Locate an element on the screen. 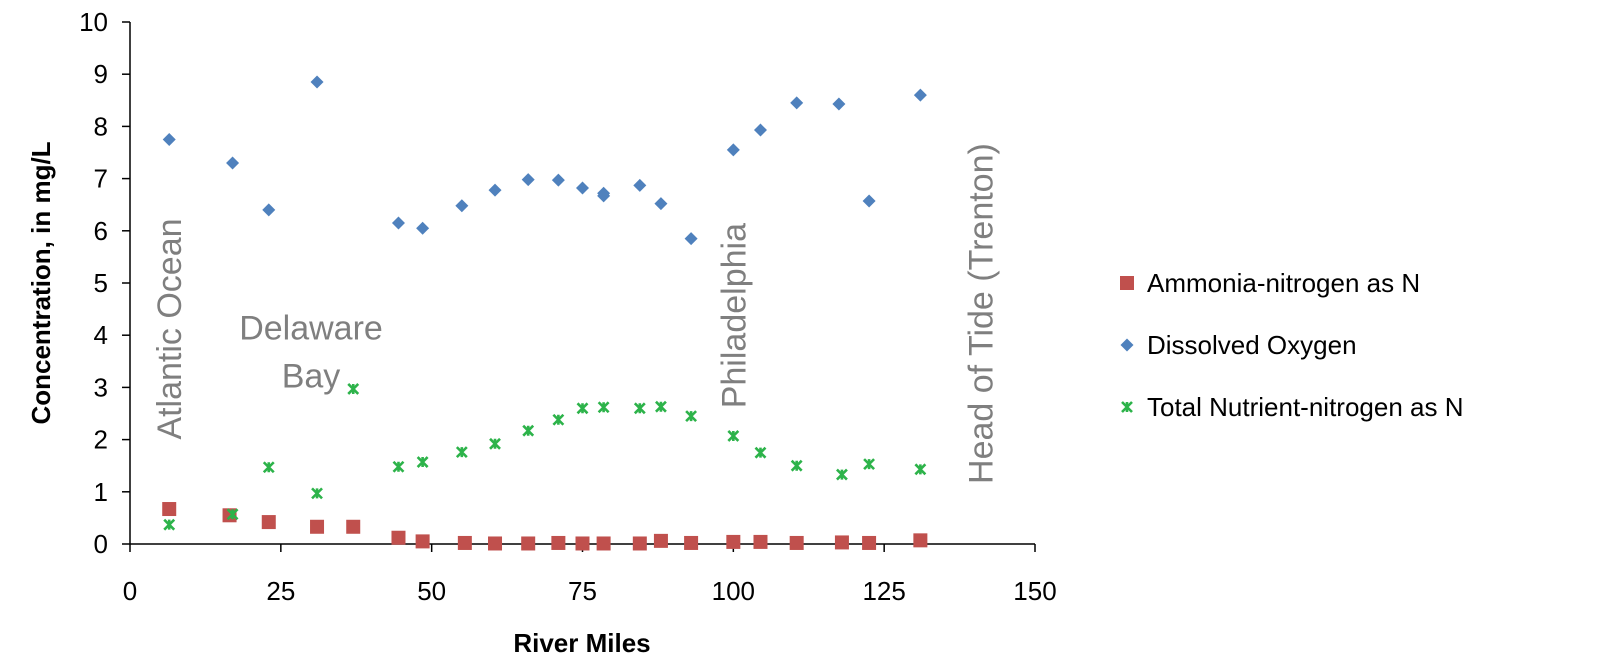 The width and height of the screenshot is (1599, 670). x-tick-label: 25 is located at coordinates (280, 591).